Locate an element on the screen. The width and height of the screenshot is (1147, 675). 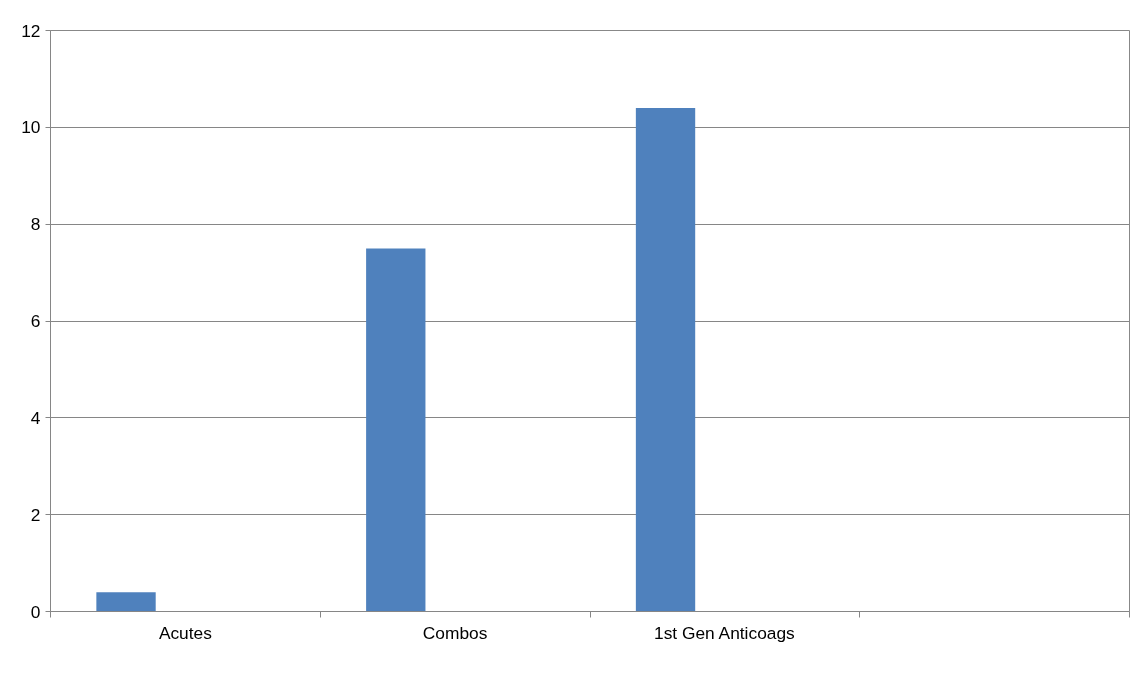
y-tick-label: 8 is located at coordinates (35, 224).